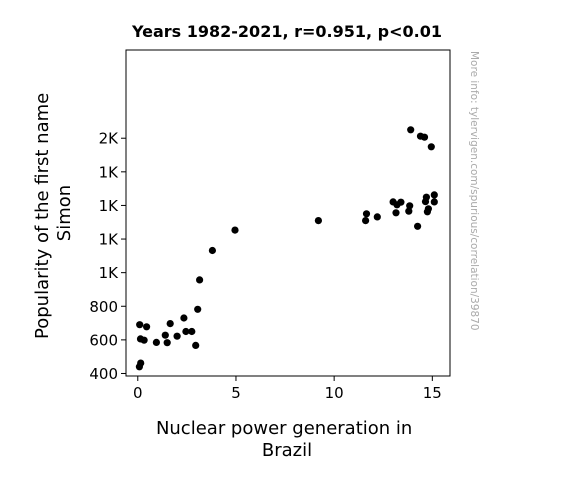 This screenshot has height=500, width=575. I want to click on y-tick-label: 600, so click(103, 340).